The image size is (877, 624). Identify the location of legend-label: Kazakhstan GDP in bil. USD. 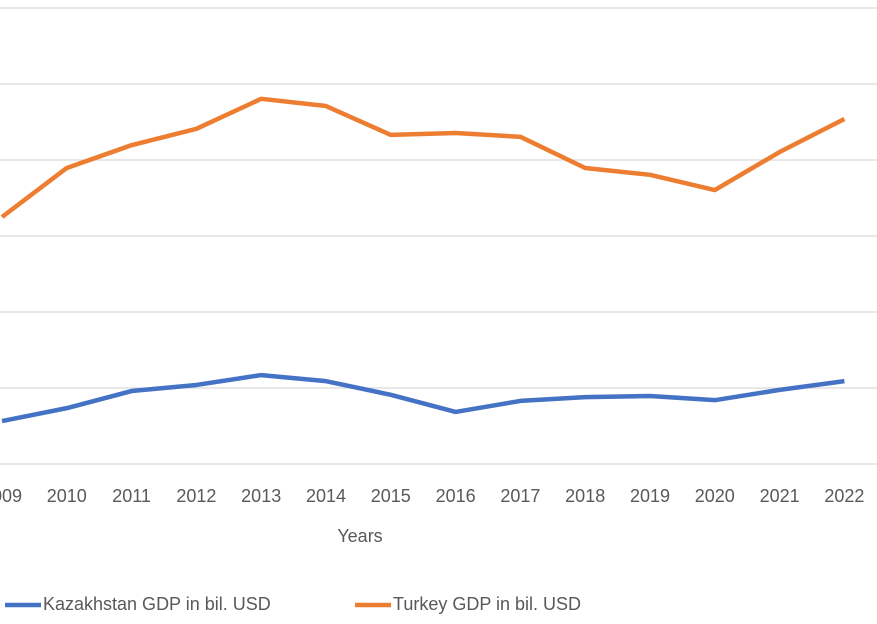
(157, 604).